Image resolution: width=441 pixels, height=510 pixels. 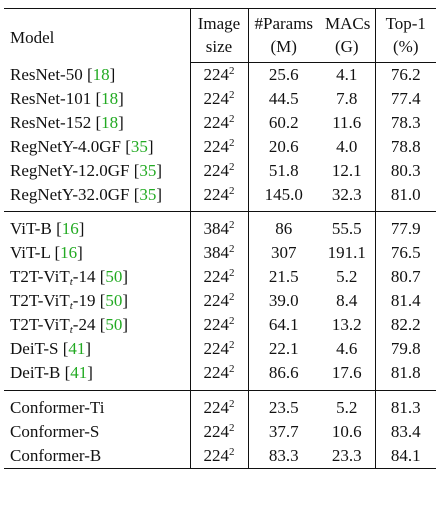 I want to click on params-cell: 51.8, so click(x=283, y=170).